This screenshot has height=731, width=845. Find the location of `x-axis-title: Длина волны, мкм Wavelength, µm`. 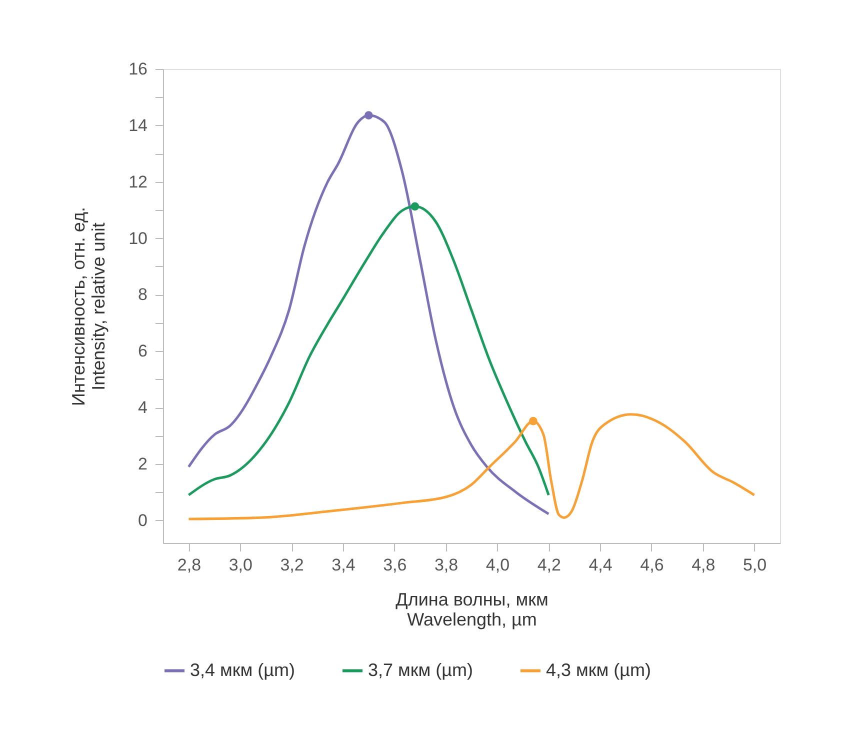

x-axis-title: Длина волны, мкм Wavelength, µm is located at coordinates (472, 610).